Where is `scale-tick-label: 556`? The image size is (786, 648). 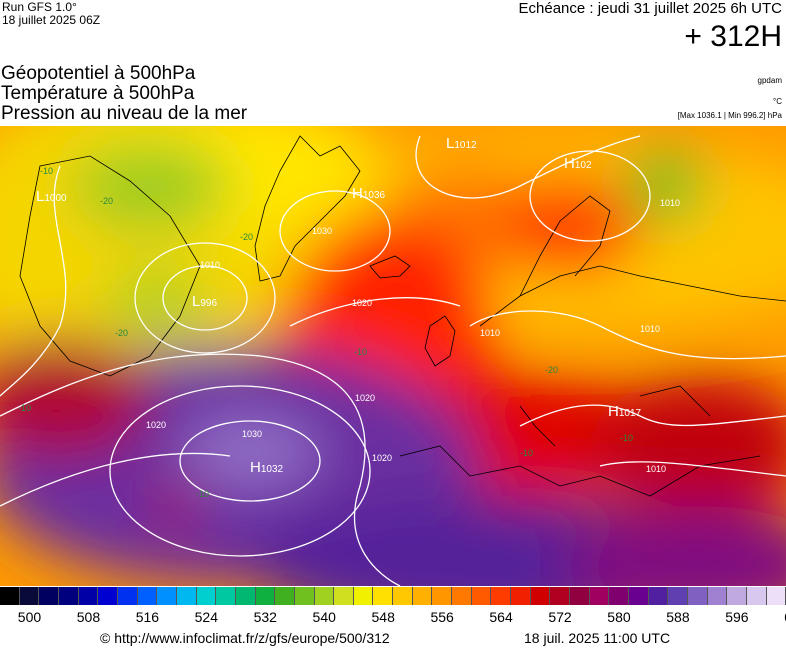
scale-tick-label: 556 is located at coordinates (442, 617).